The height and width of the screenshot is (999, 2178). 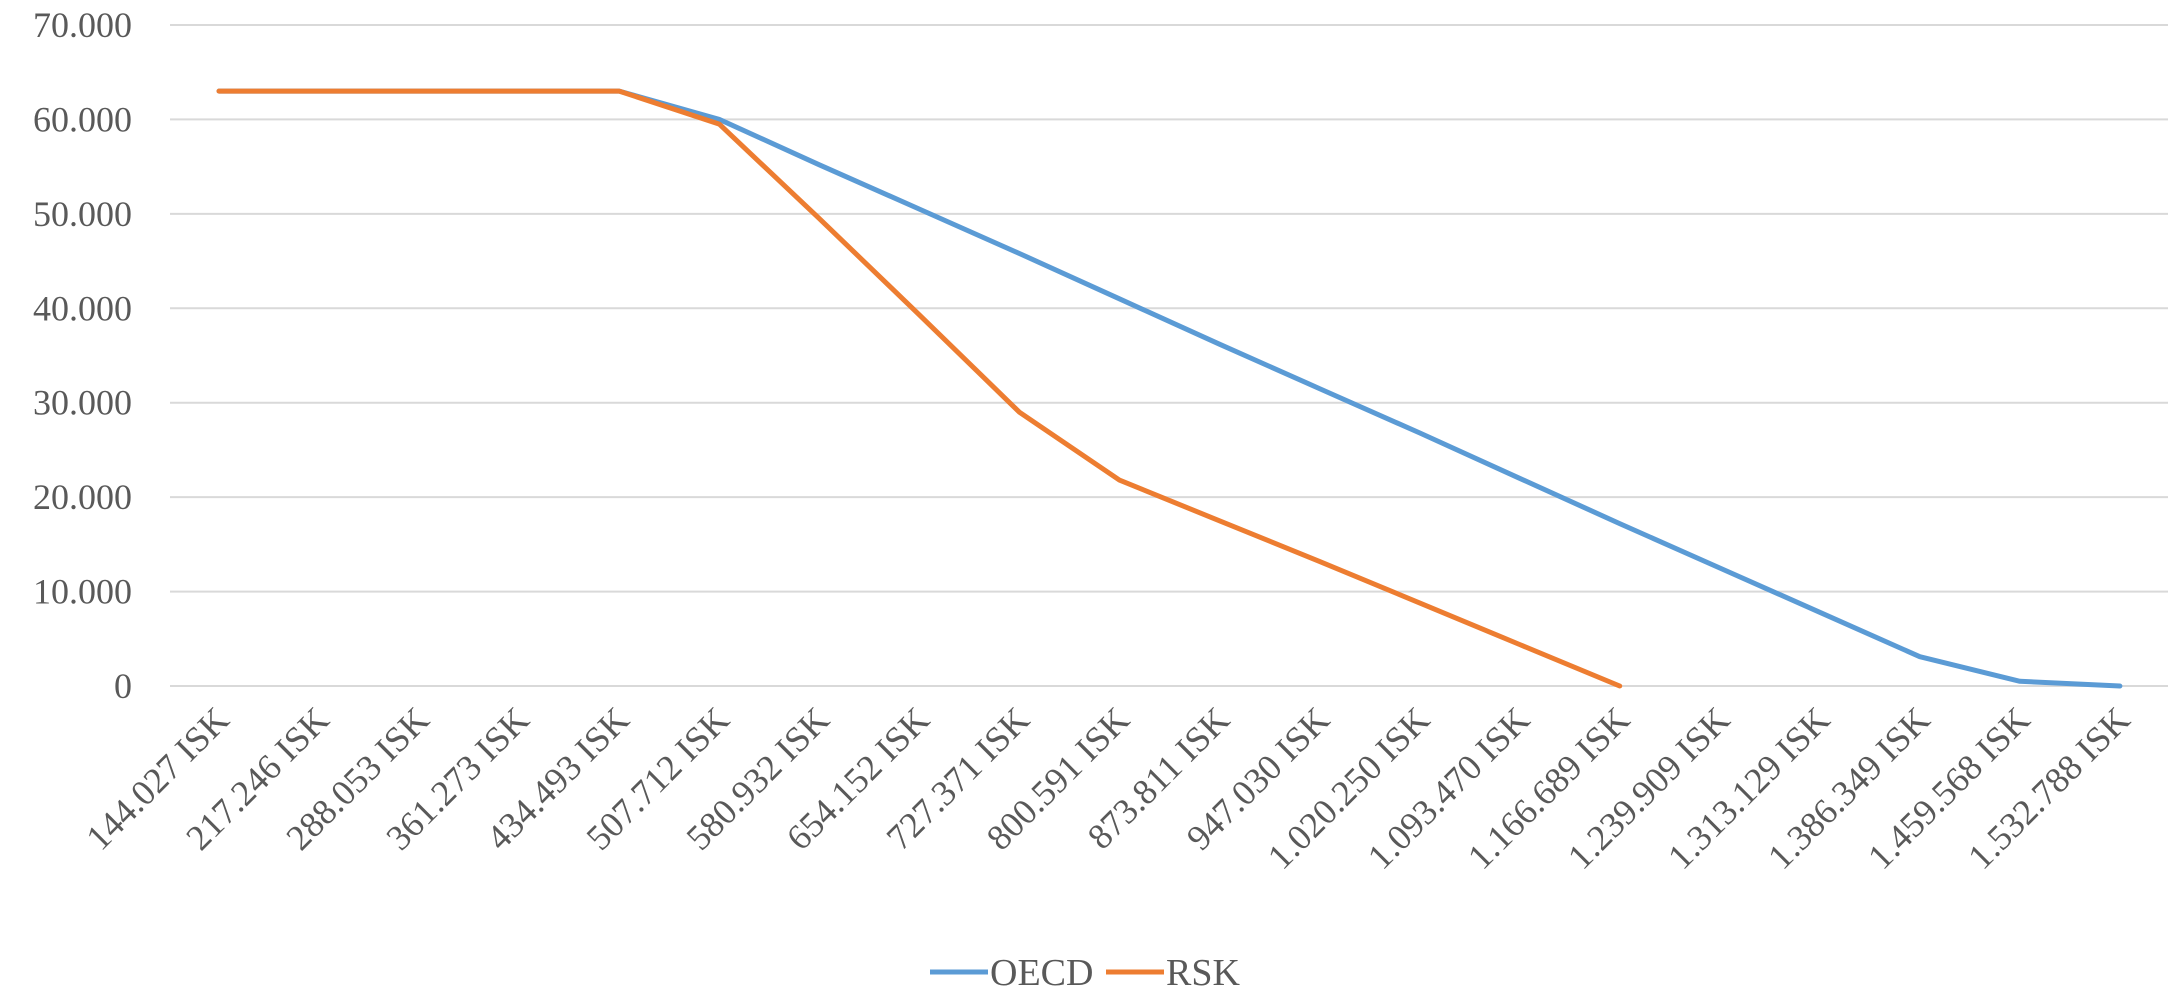 What do you see at coordinates (82, 592) in the screenshot?
I see `y-tick-label: 10.000` at bounding box center [82, 592].